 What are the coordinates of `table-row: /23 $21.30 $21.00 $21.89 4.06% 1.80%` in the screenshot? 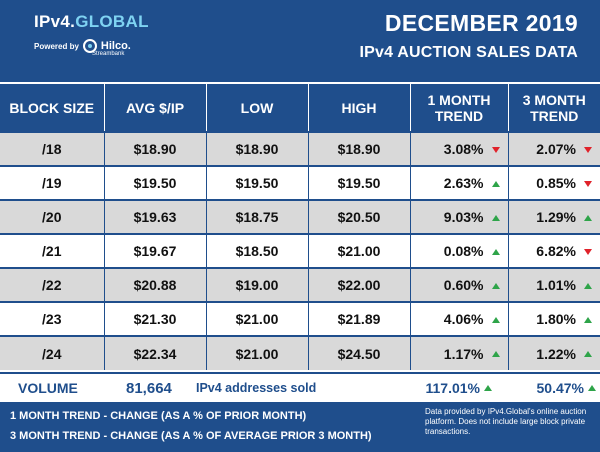 It's located at (300, 318).